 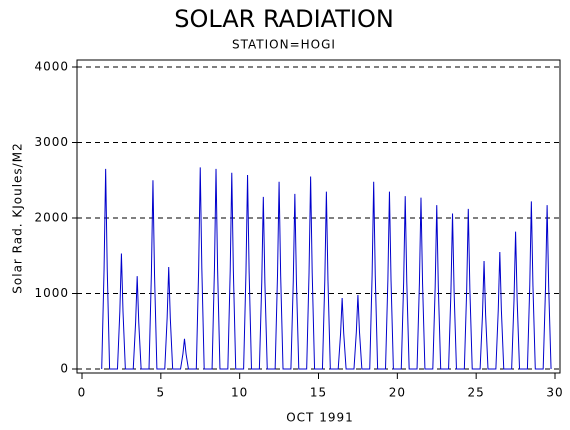 I want to click on x-tick-label: 15, so click(x=318, y=393).